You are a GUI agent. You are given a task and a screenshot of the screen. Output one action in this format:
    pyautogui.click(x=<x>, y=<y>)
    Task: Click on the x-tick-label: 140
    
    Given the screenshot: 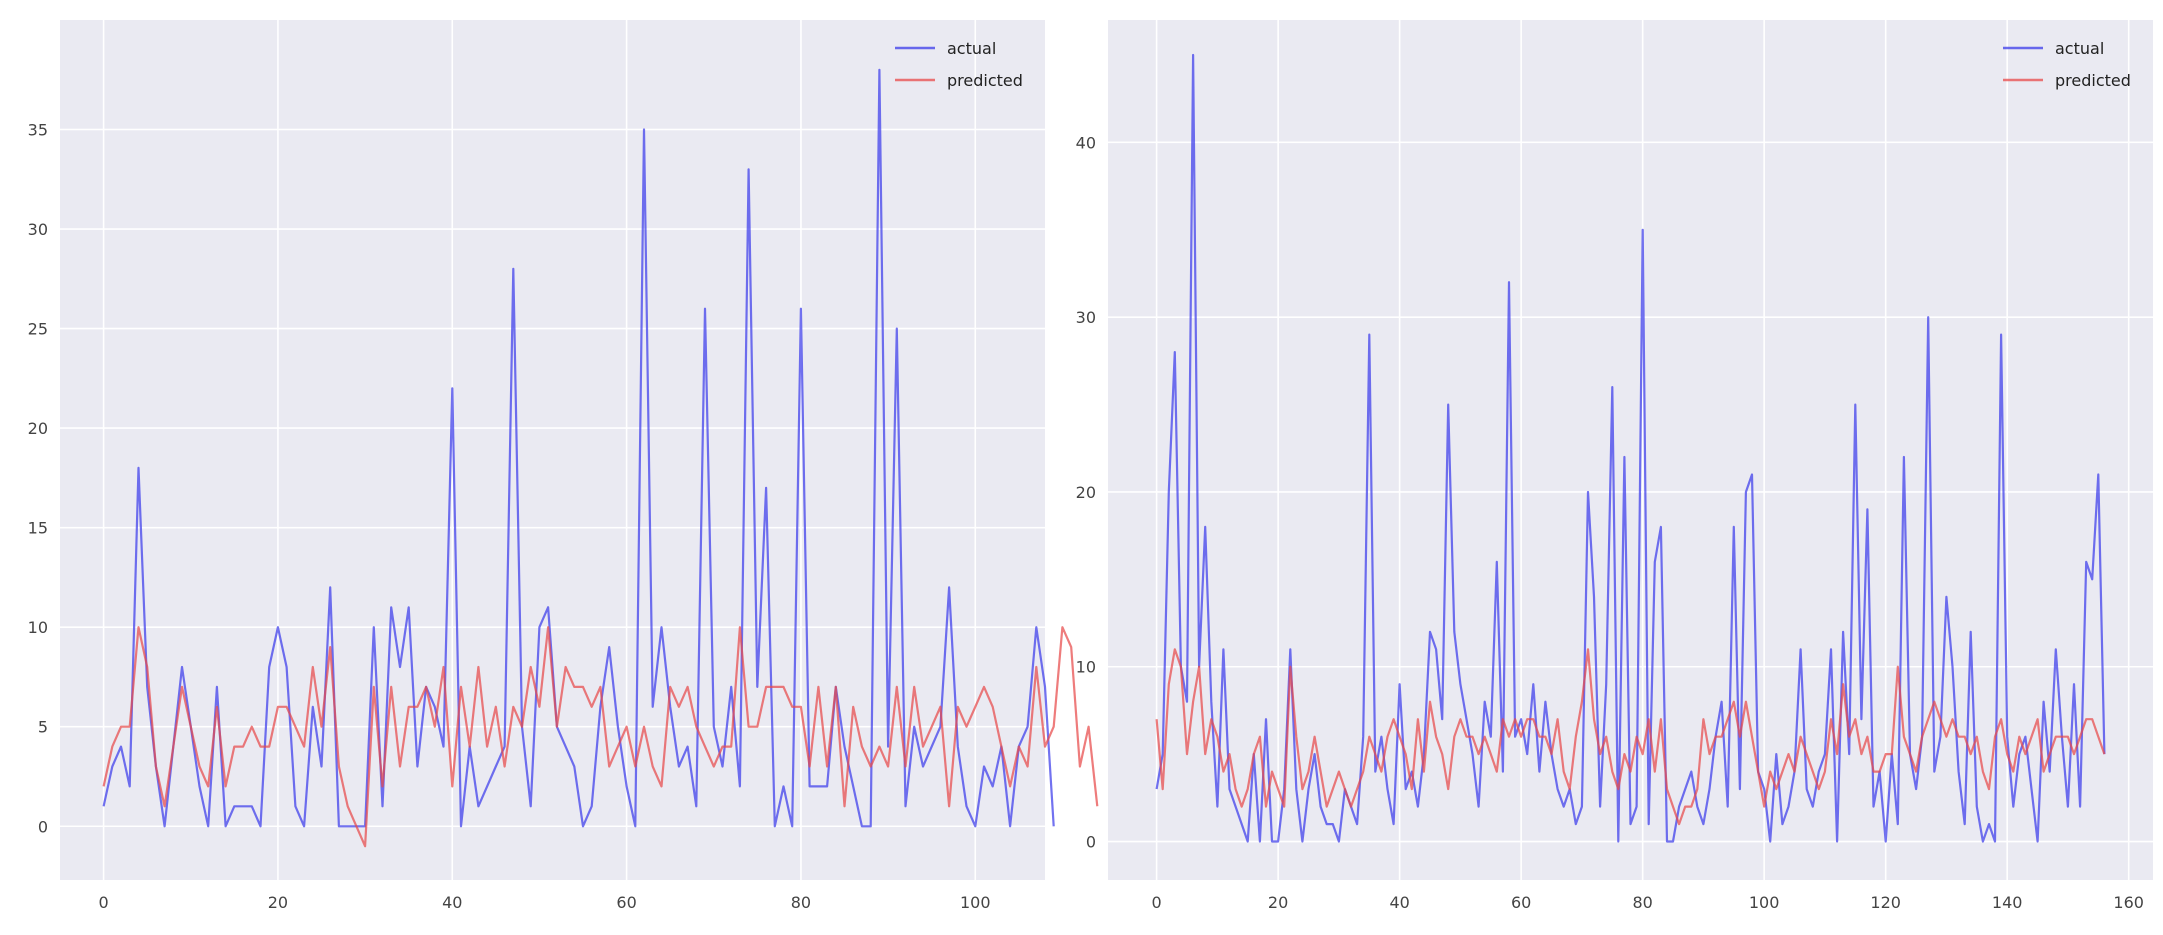 What is the action you would take?
    pyautogui.click(x=2007, y=902)
    